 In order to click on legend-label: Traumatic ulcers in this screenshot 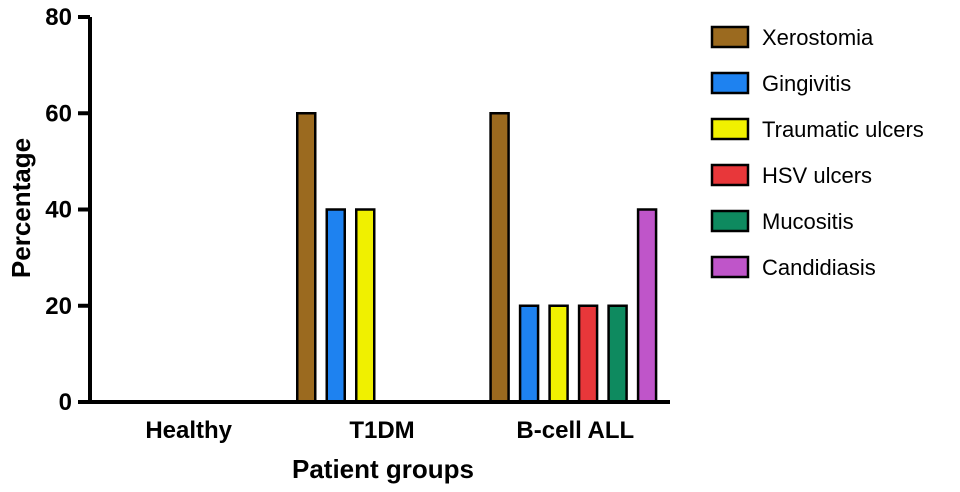, I will do `click(843, 129)`.